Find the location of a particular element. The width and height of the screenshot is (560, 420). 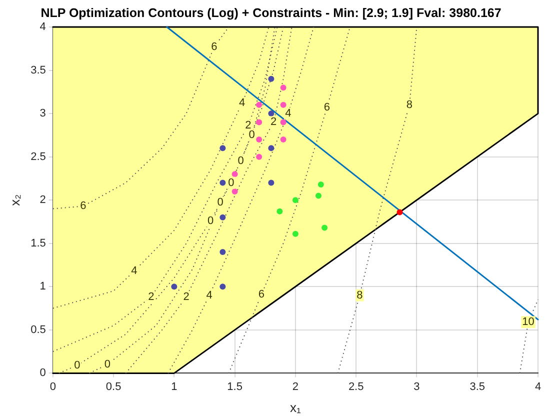

x-tick-label: 1.5 is located at coordinates (234, 386).